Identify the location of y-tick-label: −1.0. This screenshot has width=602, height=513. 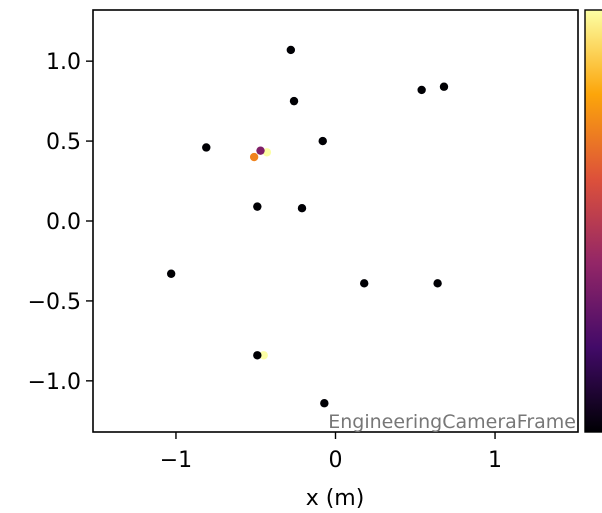
(54, 382).